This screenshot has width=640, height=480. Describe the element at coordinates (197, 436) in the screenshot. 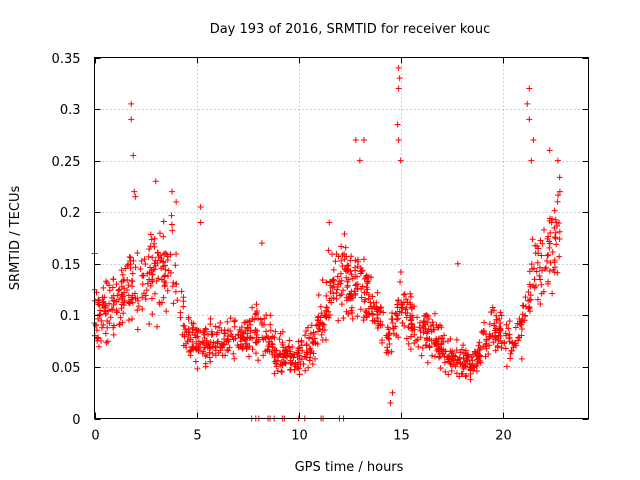

I see `x-tick-label: 5` at that location.